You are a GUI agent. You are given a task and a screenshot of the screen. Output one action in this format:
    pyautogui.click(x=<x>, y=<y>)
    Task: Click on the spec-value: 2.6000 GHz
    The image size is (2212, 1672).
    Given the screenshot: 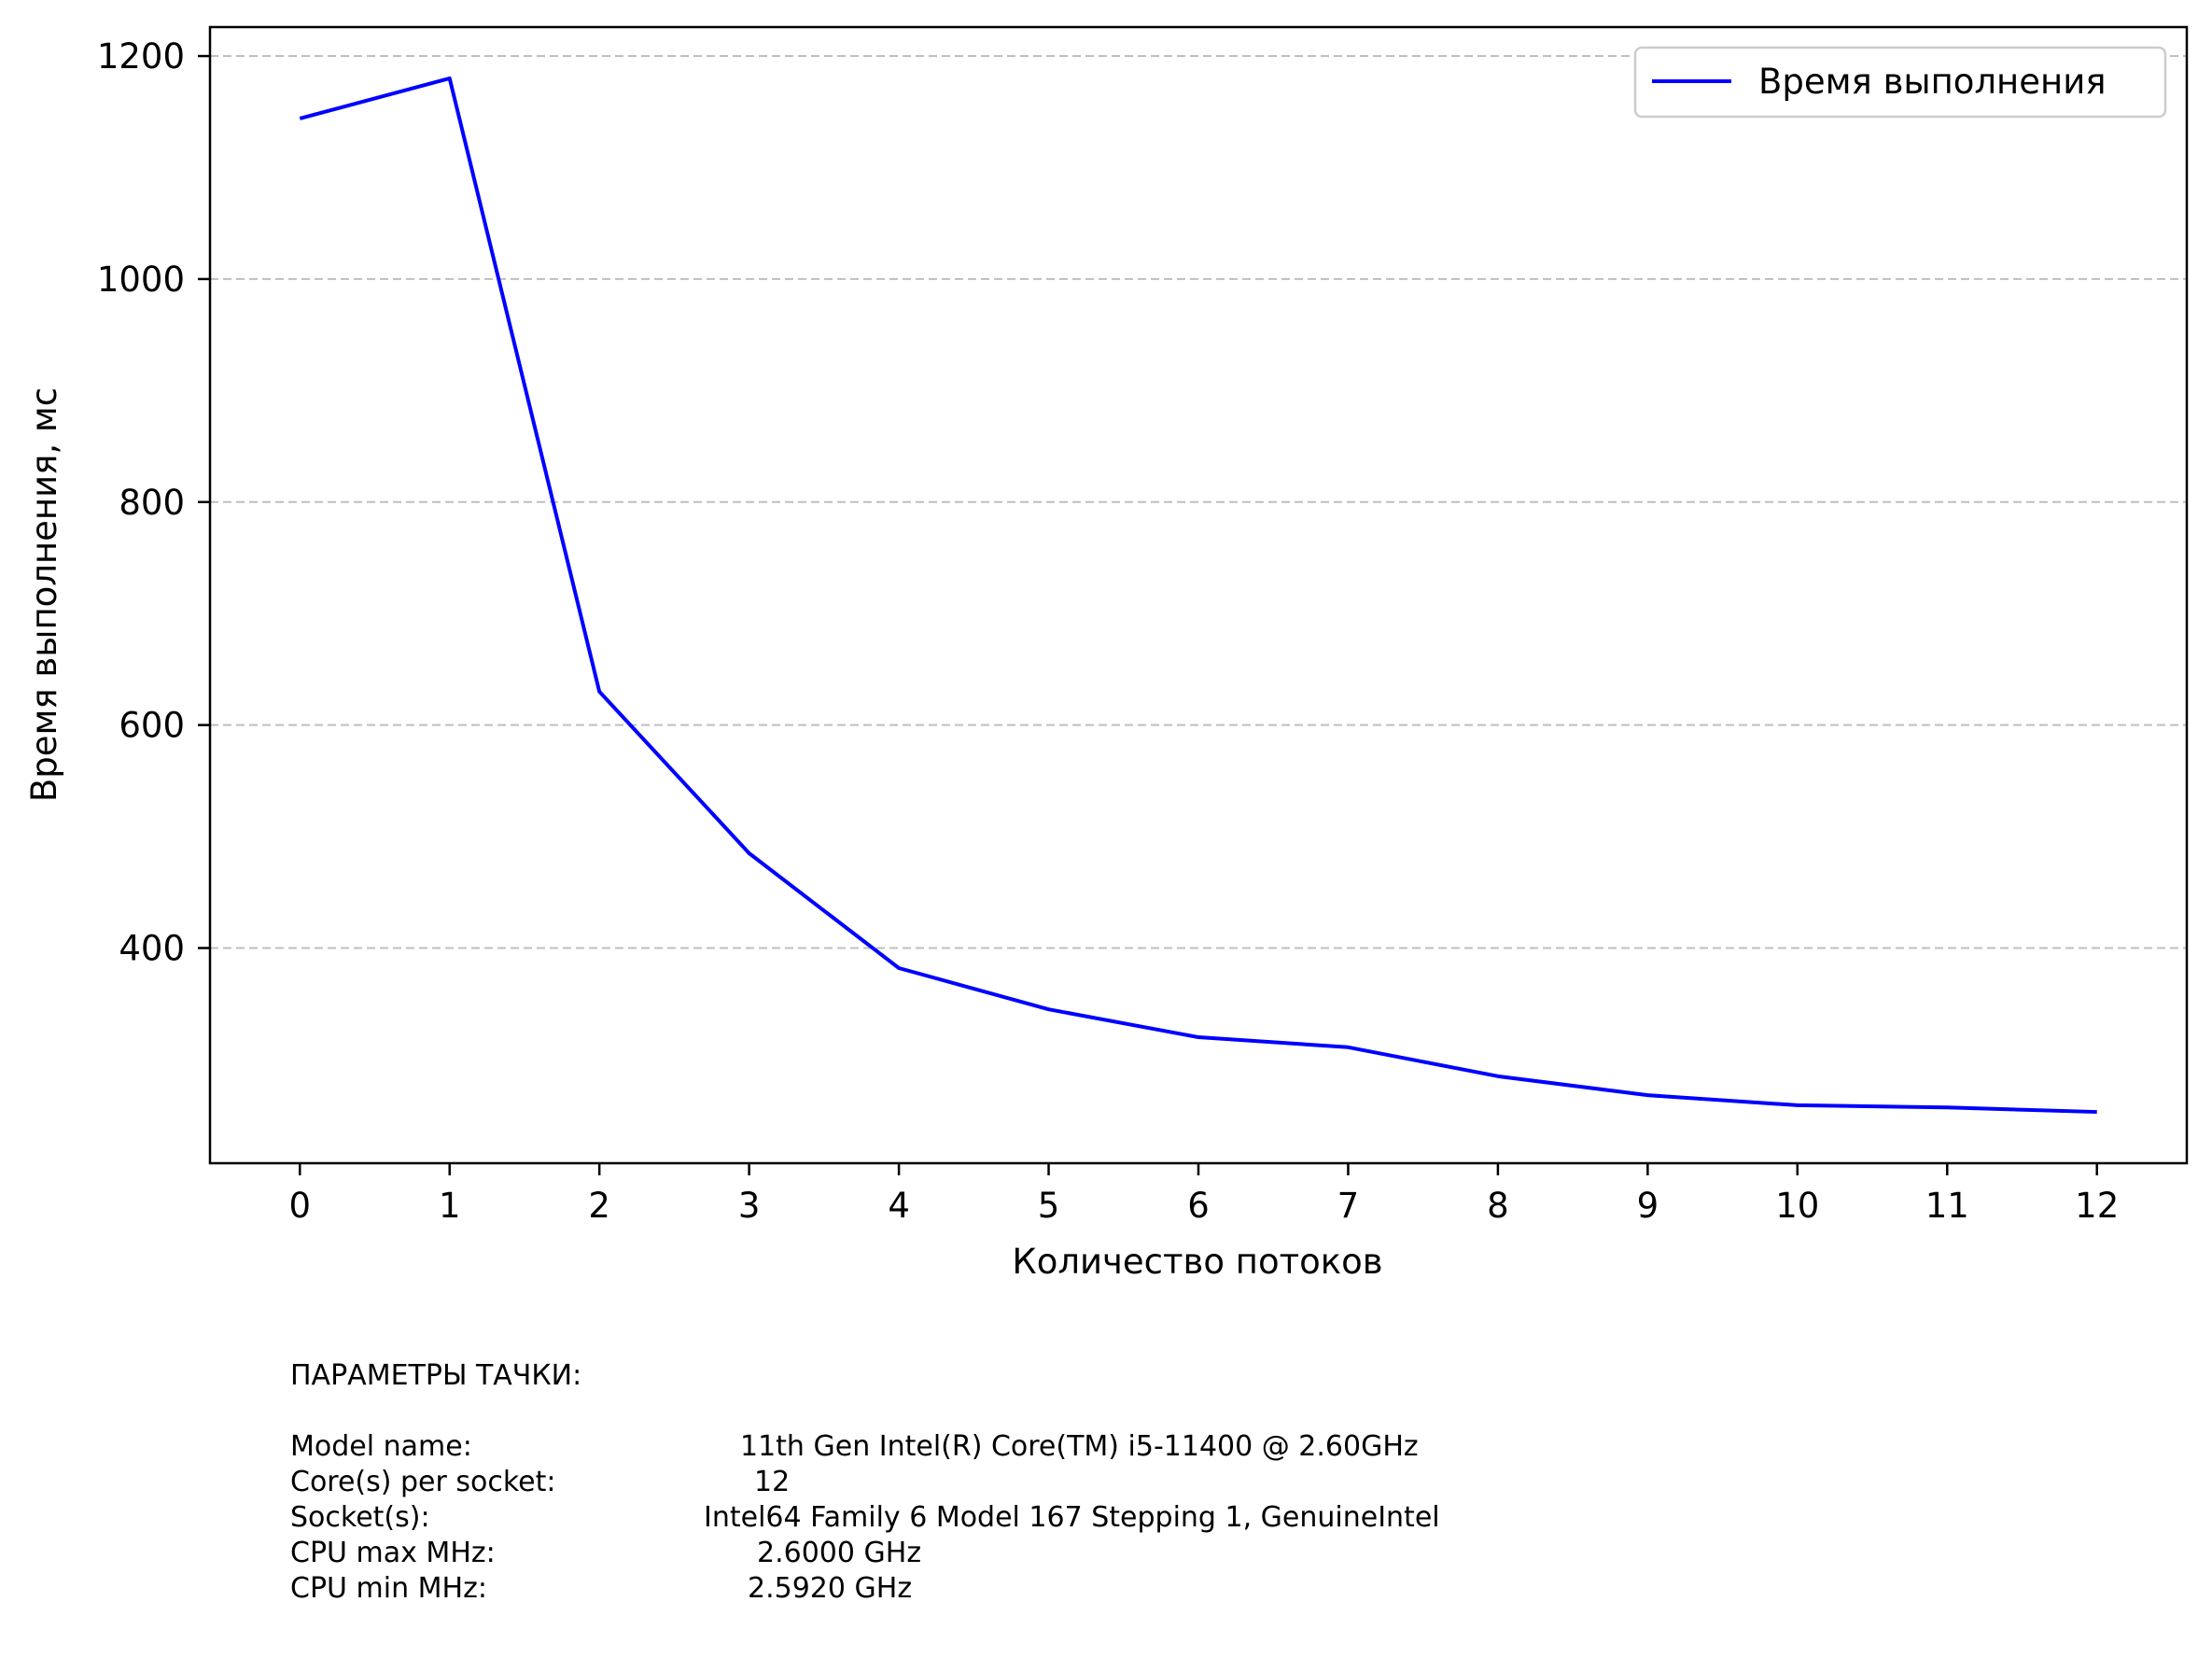 What is the action you would take?
    pyautogui.click(x=839, y=1553)
    